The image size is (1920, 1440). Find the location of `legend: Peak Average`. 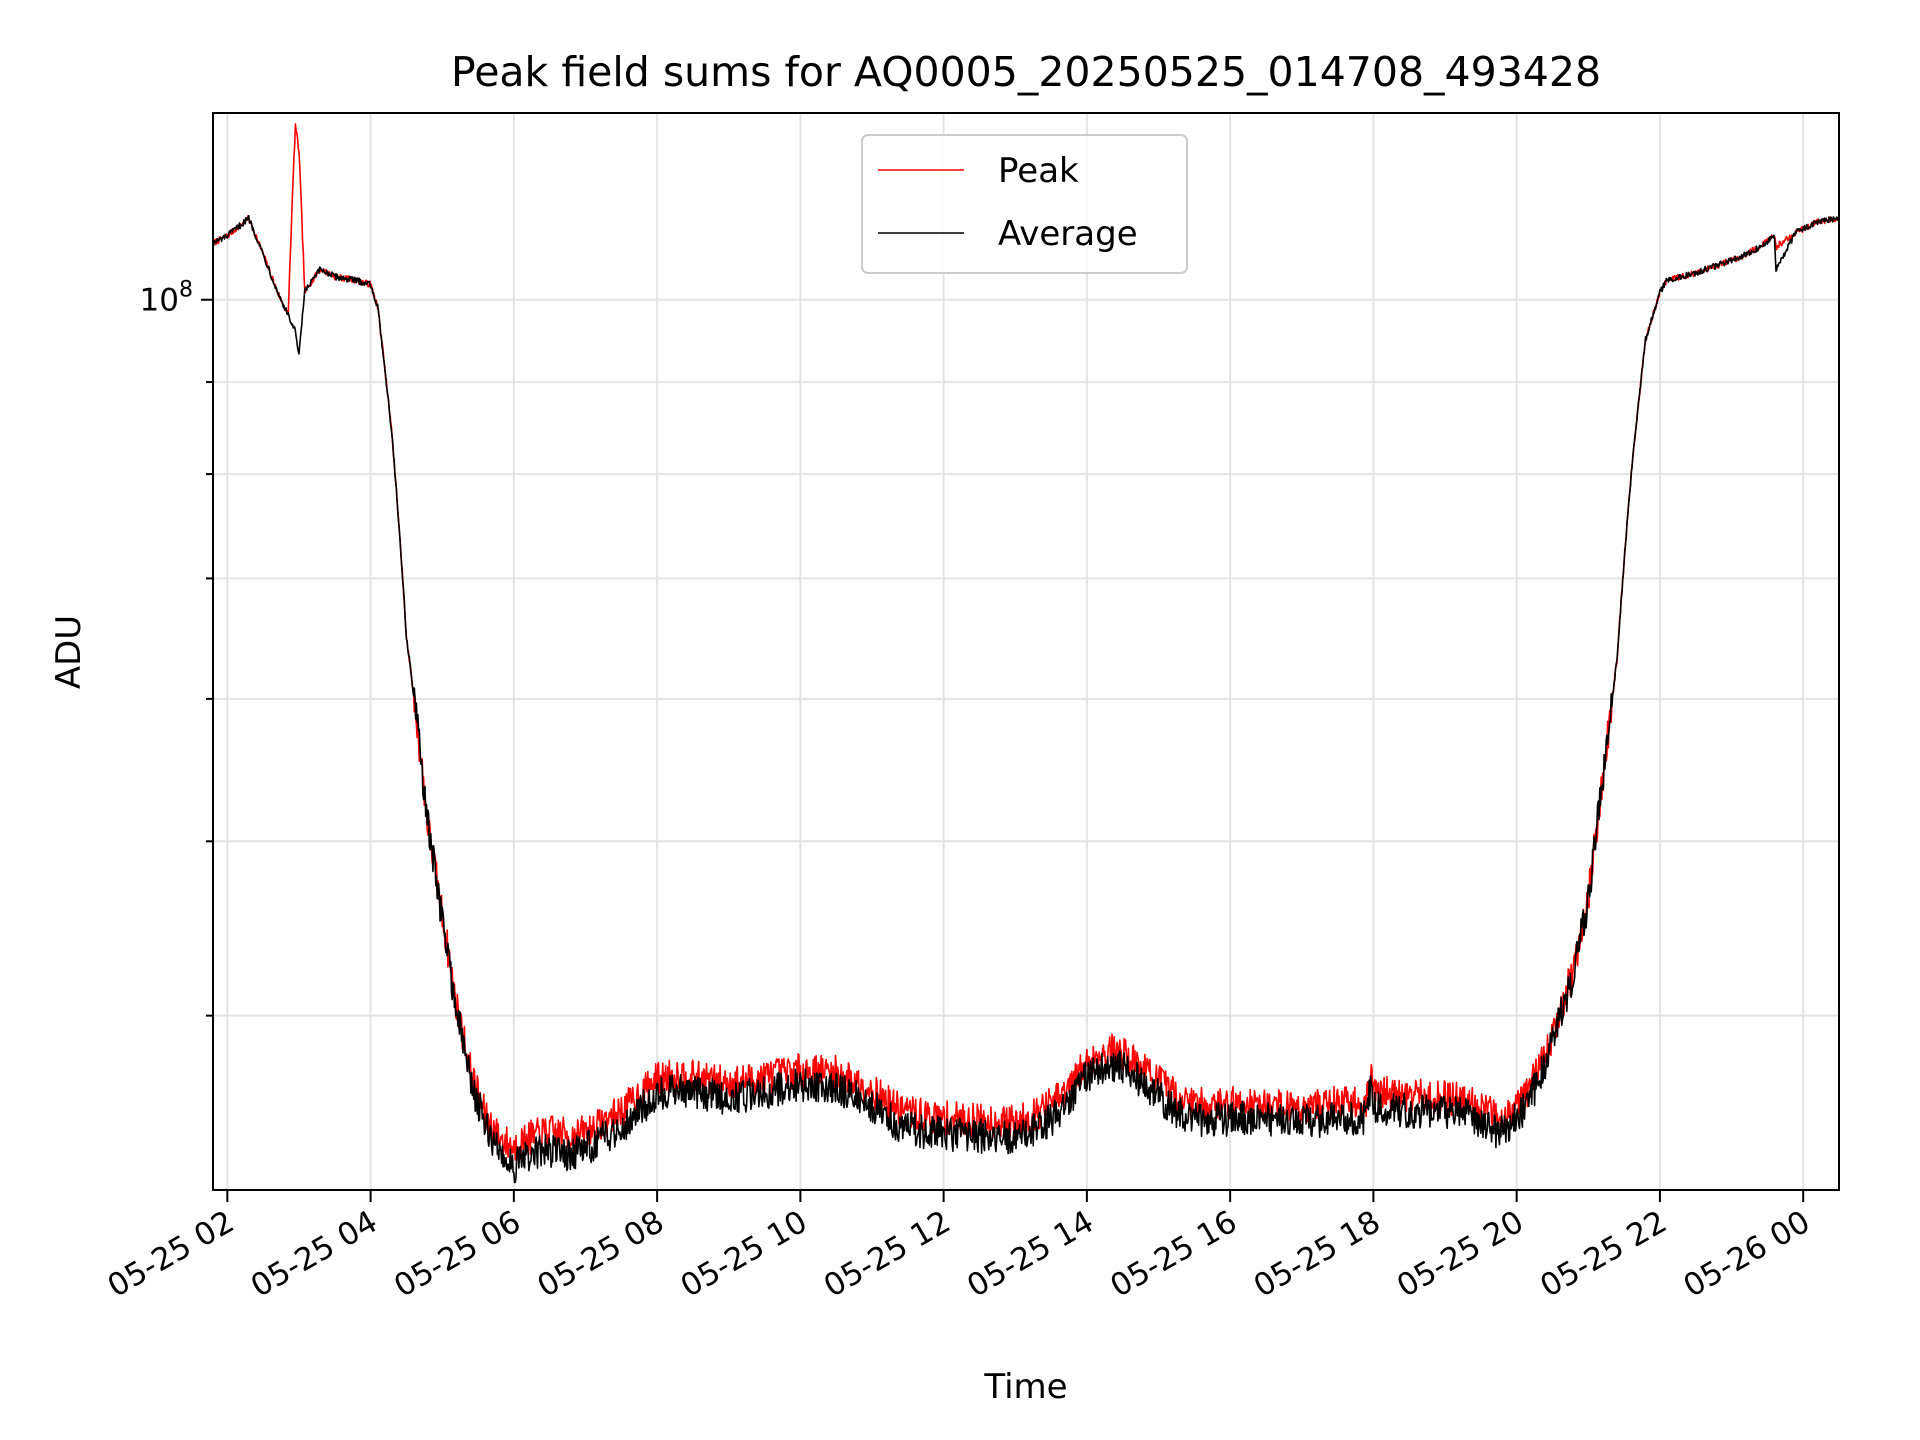

legend: Peak Average is located at coordinates (1024, 204).